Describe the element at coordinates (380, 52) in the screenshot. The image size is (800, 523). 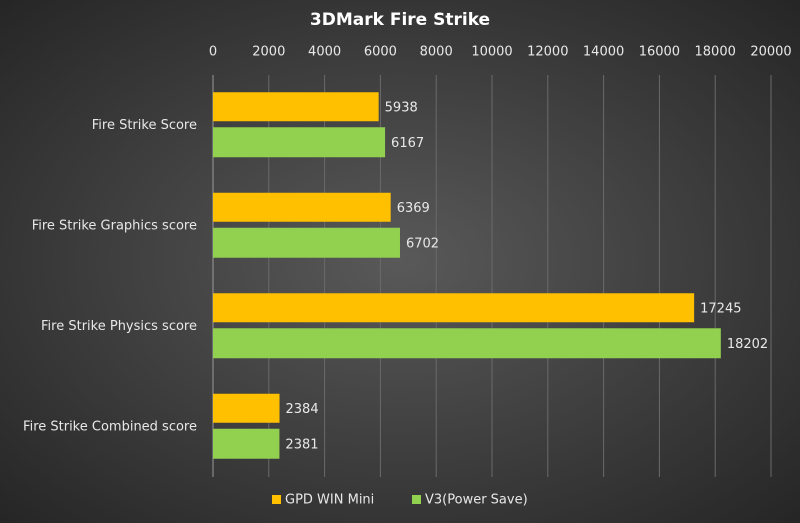
I see `x-tick-label: 6000` at that location.